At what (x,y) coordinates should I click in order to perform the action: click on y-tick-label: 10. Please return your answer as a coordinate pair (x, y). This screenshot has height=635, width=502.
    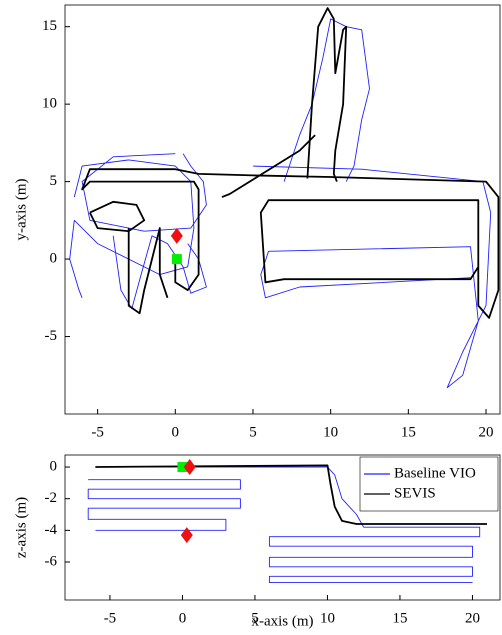
    Looking at the image, I should click on (49, 104).